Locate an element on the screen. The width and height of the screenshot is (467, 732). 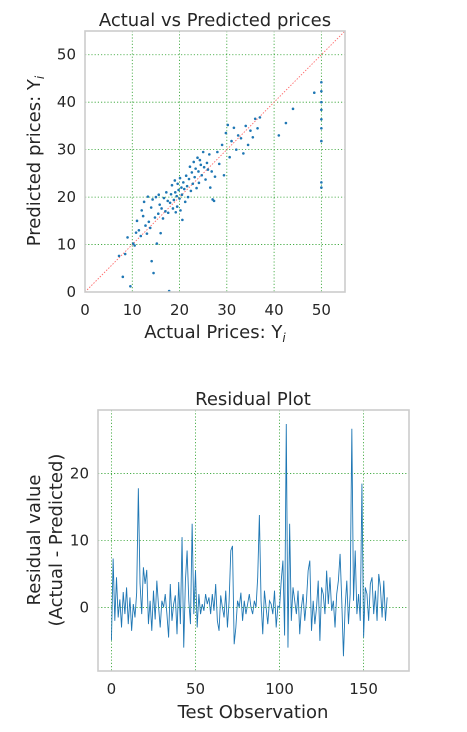
scatter-y-axis-label-text: Predicted prices: Y is located at coordinates (34, 162).